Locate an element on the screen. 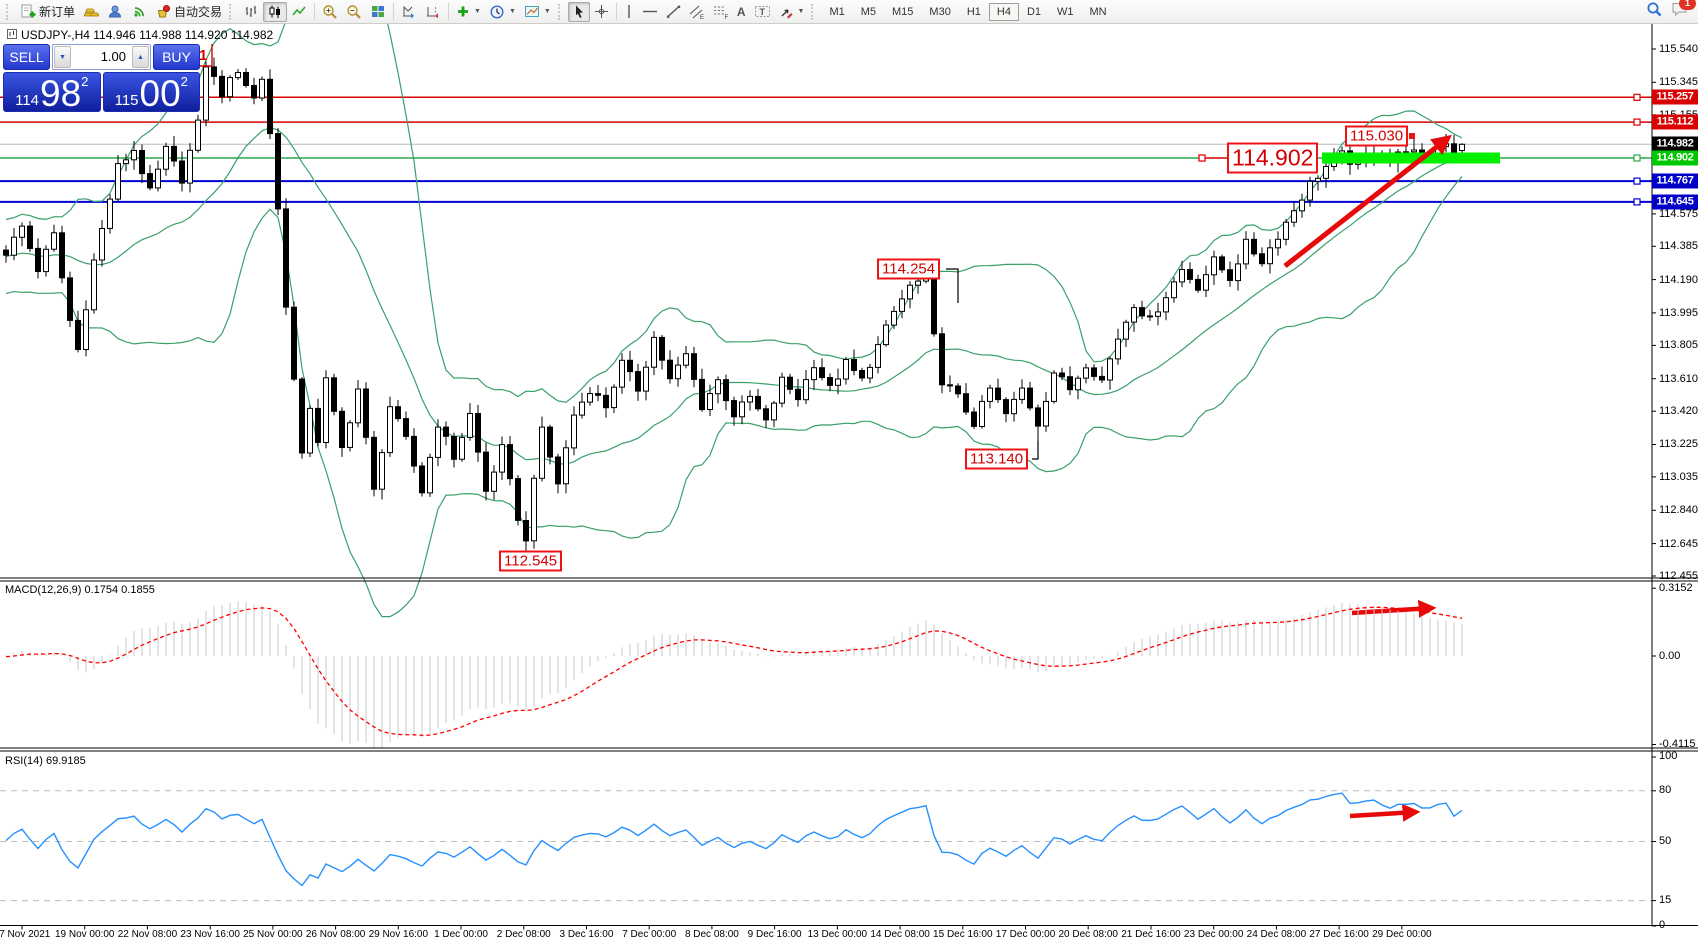  volume-decrease-button: ▼ is located at coordinates (62, 57).